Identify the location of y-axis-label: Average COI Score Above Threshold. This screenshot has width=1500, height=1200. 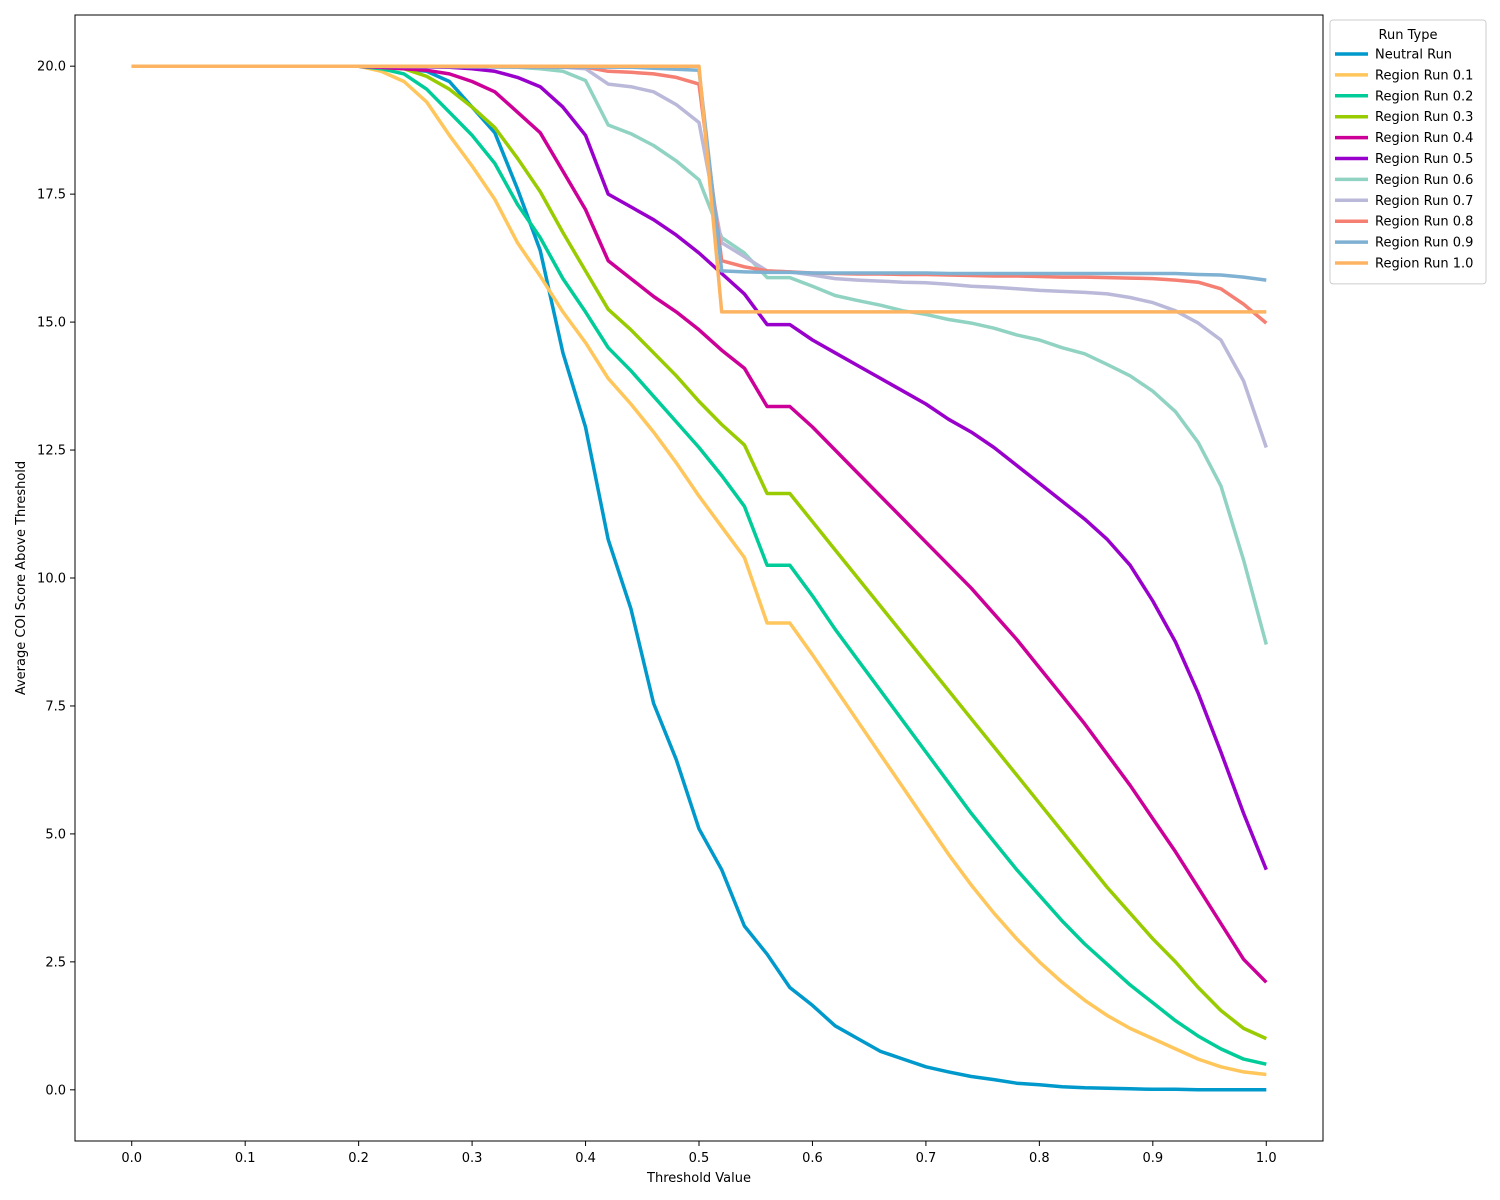
(21, 578).